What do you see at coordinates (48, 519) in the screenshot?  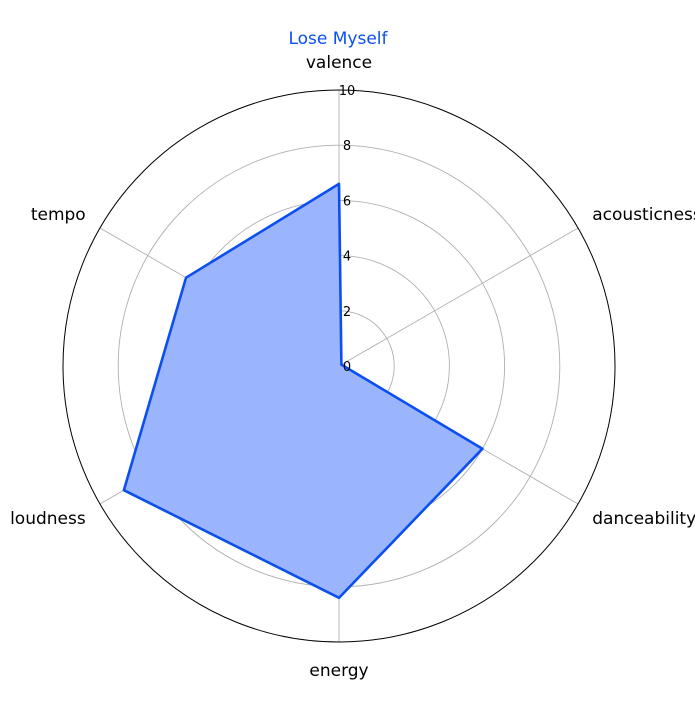 I see `axis-label-loudness: loudness` at bounding box center [48, 519].